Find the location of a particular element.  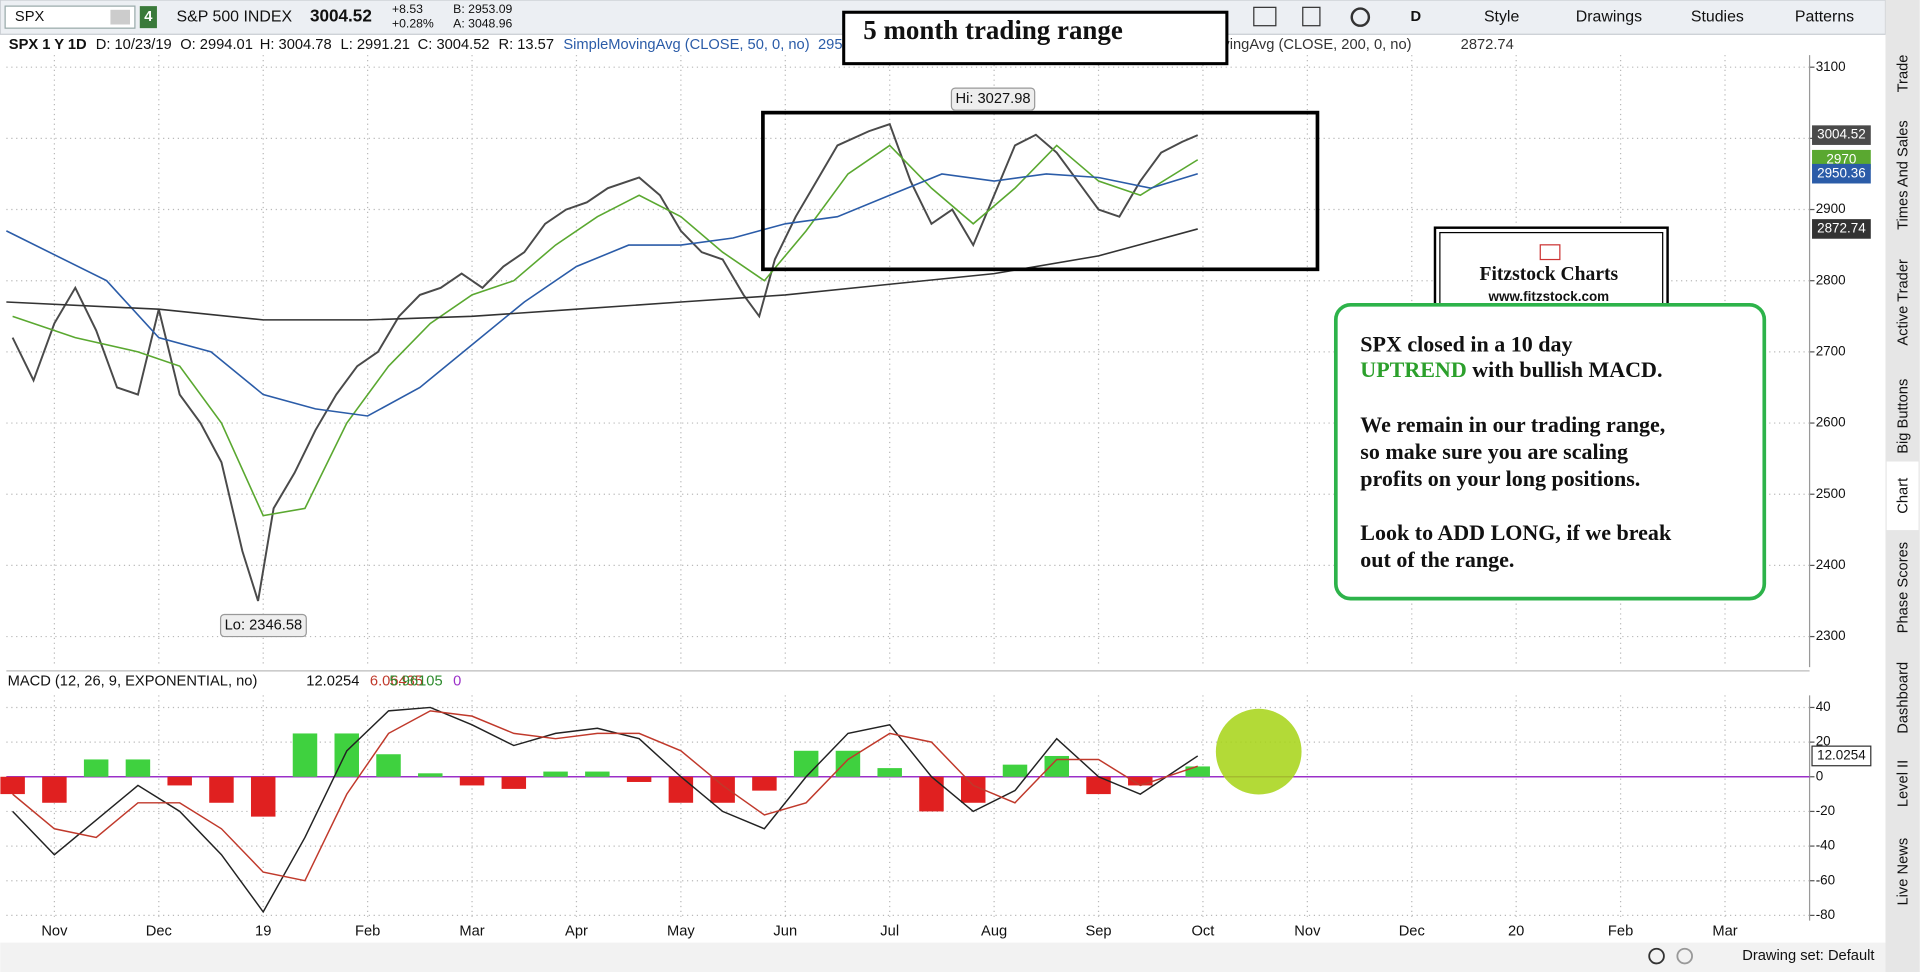

value-tag-label: 12.0254 is located at coordinates (1841, 754).